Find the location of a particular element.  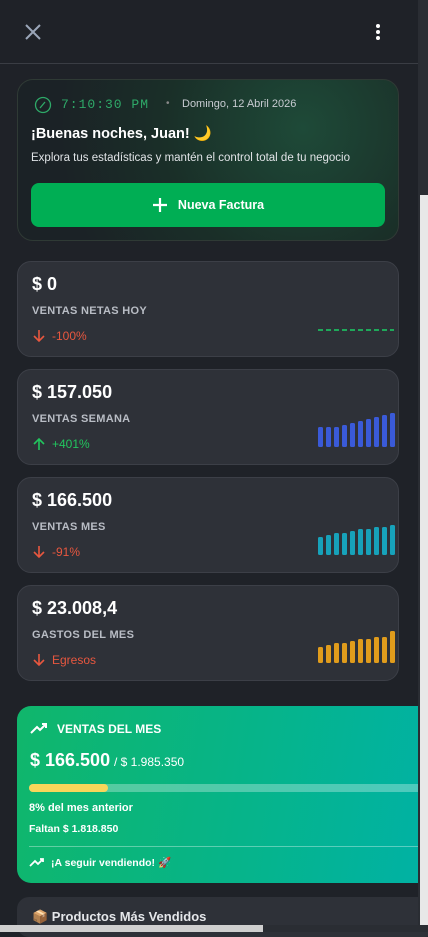

trend-icon-small is located at coordinates (36, 862).